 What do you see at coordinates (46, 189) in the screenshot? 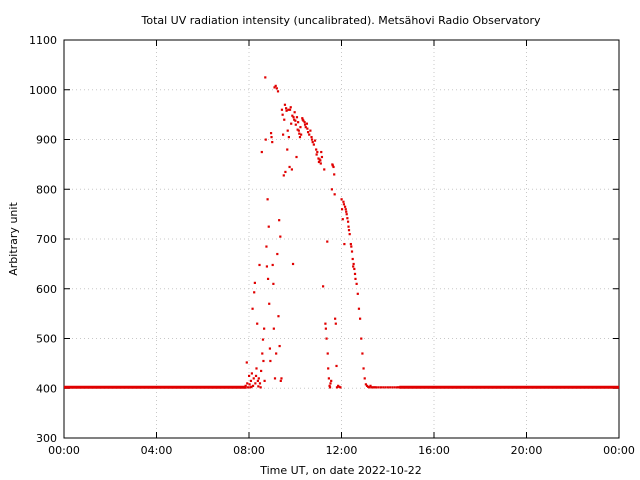
I see `y-tick-label: 800` at bounding box center [46, 189].